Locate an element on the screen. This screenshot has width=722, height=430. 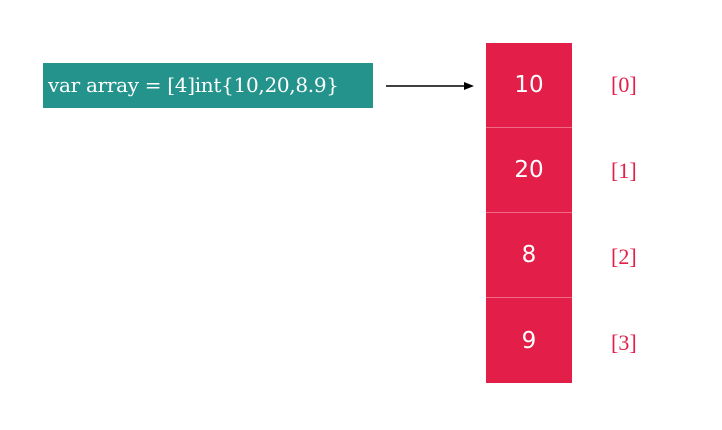
index-label-1: [1] is located at coordinates (624, 170).